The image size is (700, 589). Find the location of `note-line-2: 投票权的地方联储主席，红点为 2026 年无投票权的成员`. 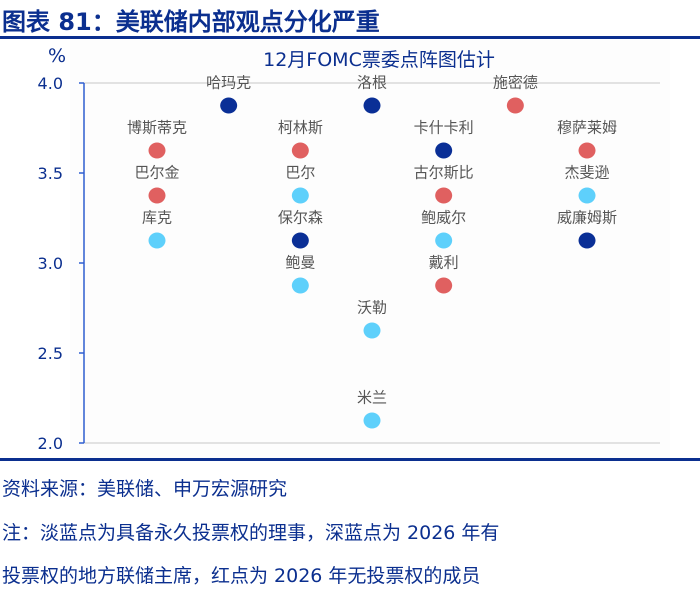

note-line-2: 投票权的地方联储主席，红点为 2026 年无投票权的成员 is located at coordinates (241, 576).